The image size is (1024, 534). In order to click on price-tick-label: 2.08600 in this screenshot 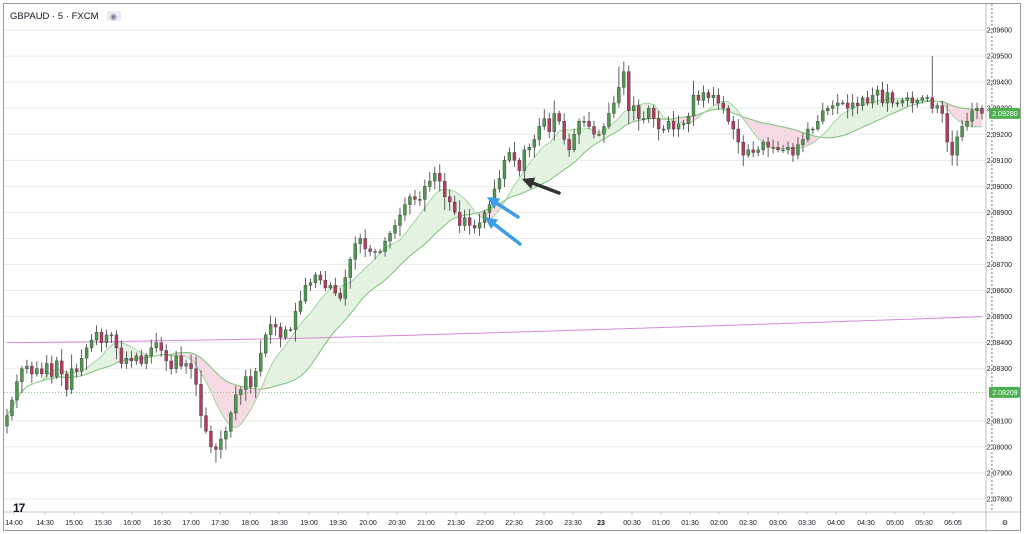, I will do `click(999, 291)`.